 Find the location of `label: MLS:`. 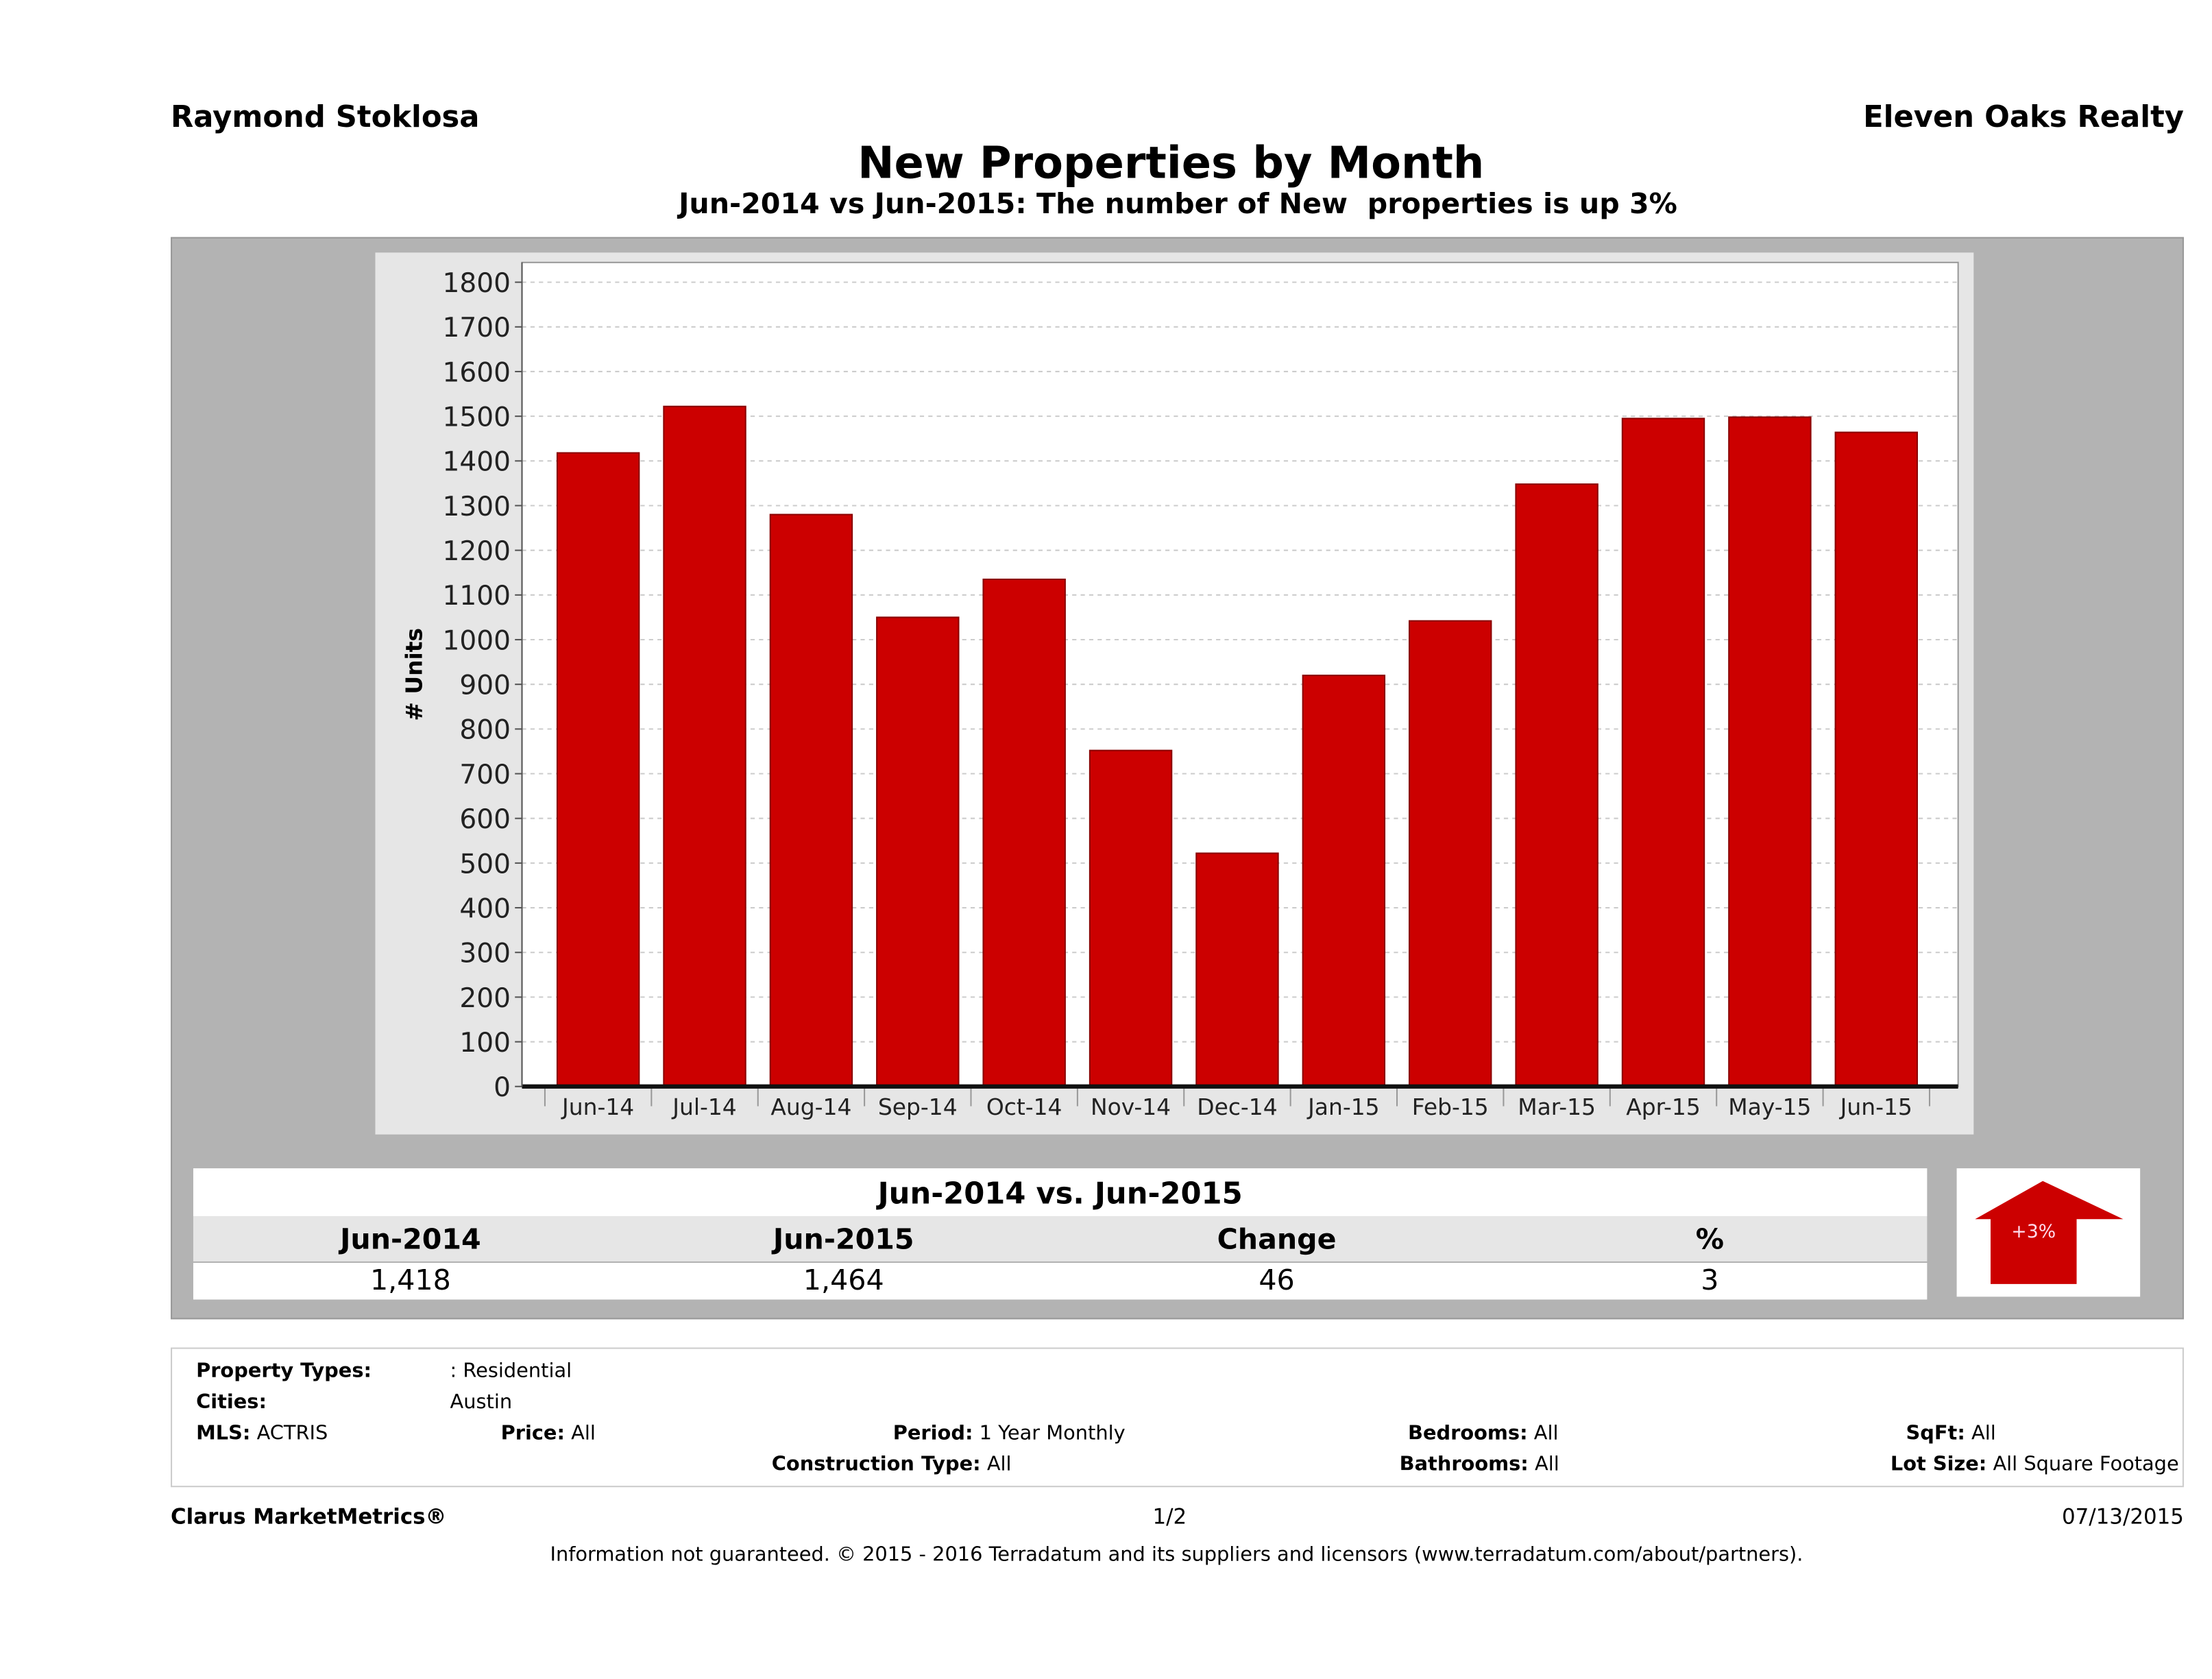

label: MLS: is located at coordinates (224, 1433).